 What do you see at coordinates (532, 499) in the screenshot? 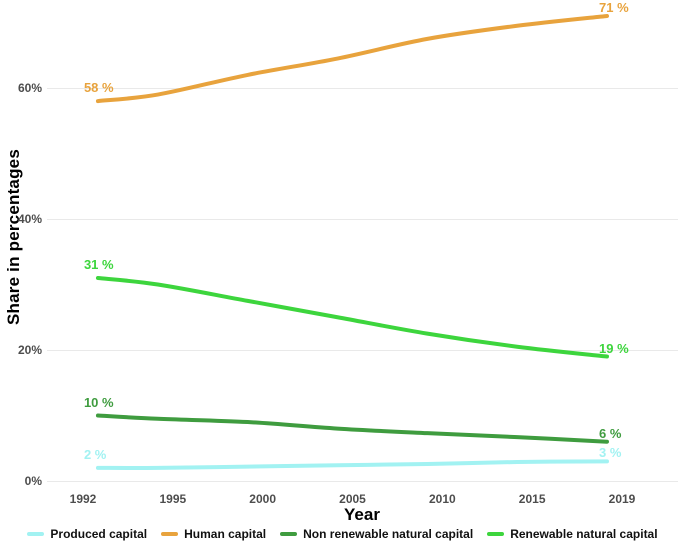
I see `x-tick-label: 2015` at bounding box center [532, 499].